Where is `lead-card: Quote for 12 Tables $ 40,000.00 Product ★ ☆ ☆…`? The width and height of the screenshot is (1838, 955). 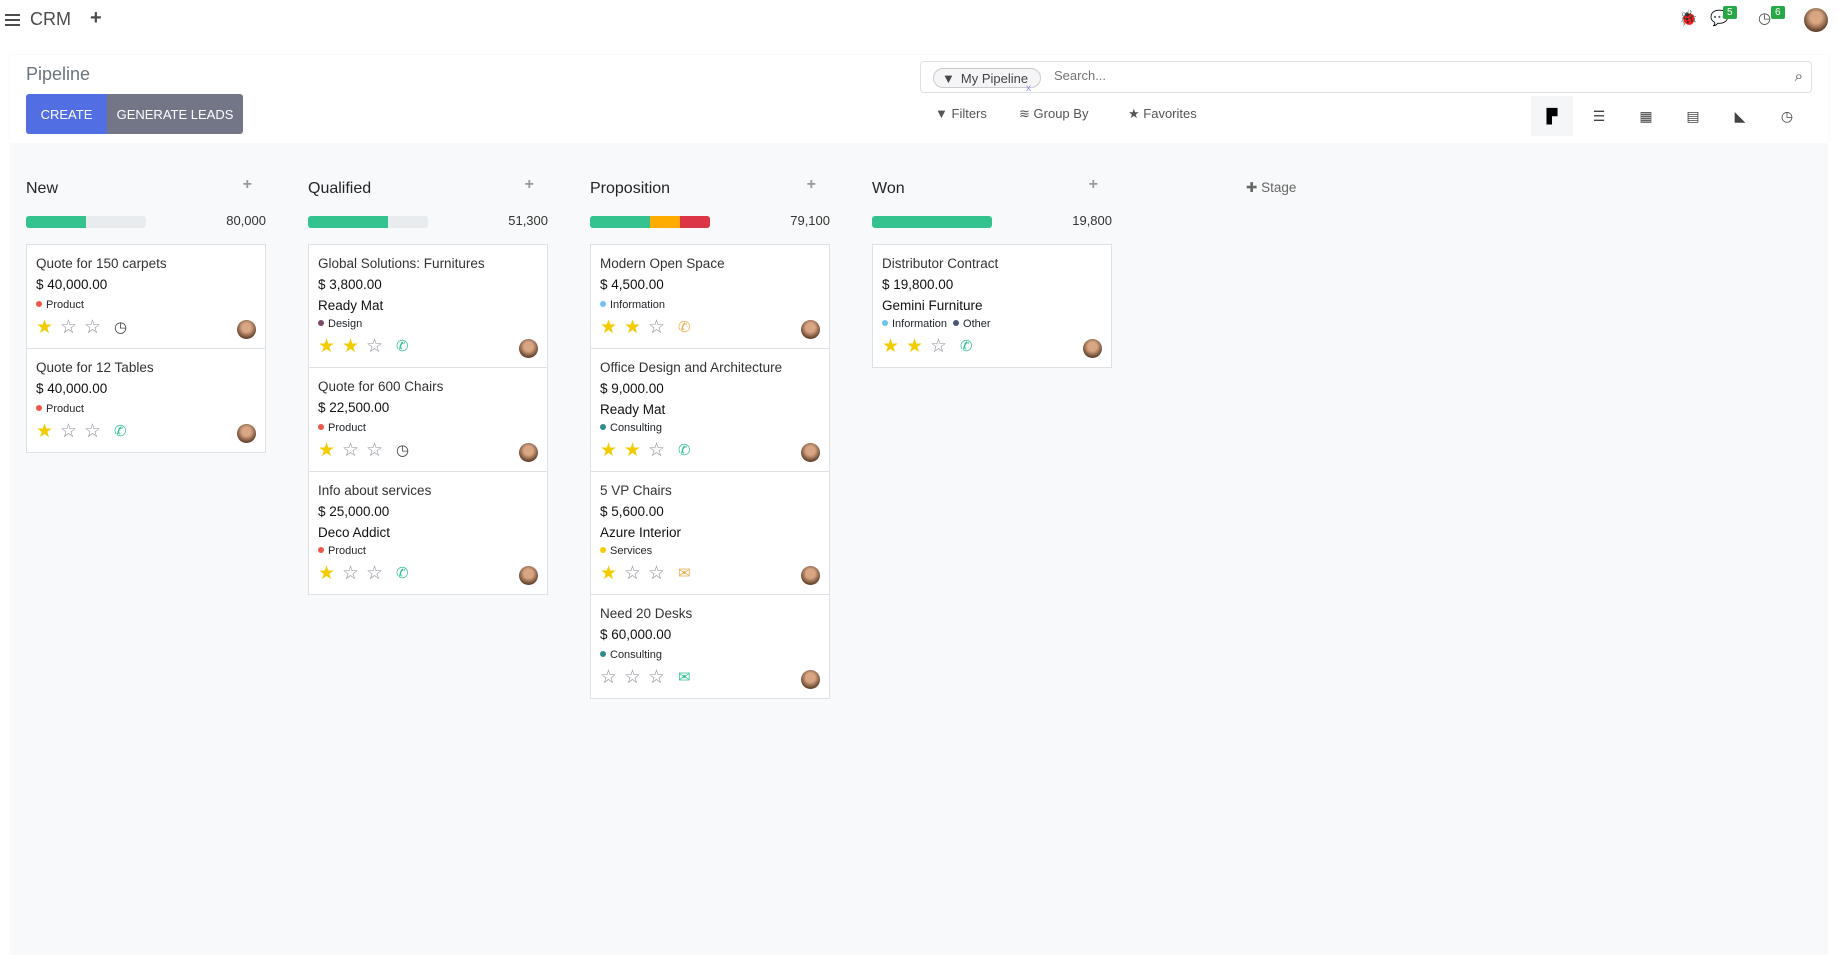 lead-card: Quote for 12 Tables $ 40,000.00 Product ★ ☆ ☆… is located at coordinates (146, 400).